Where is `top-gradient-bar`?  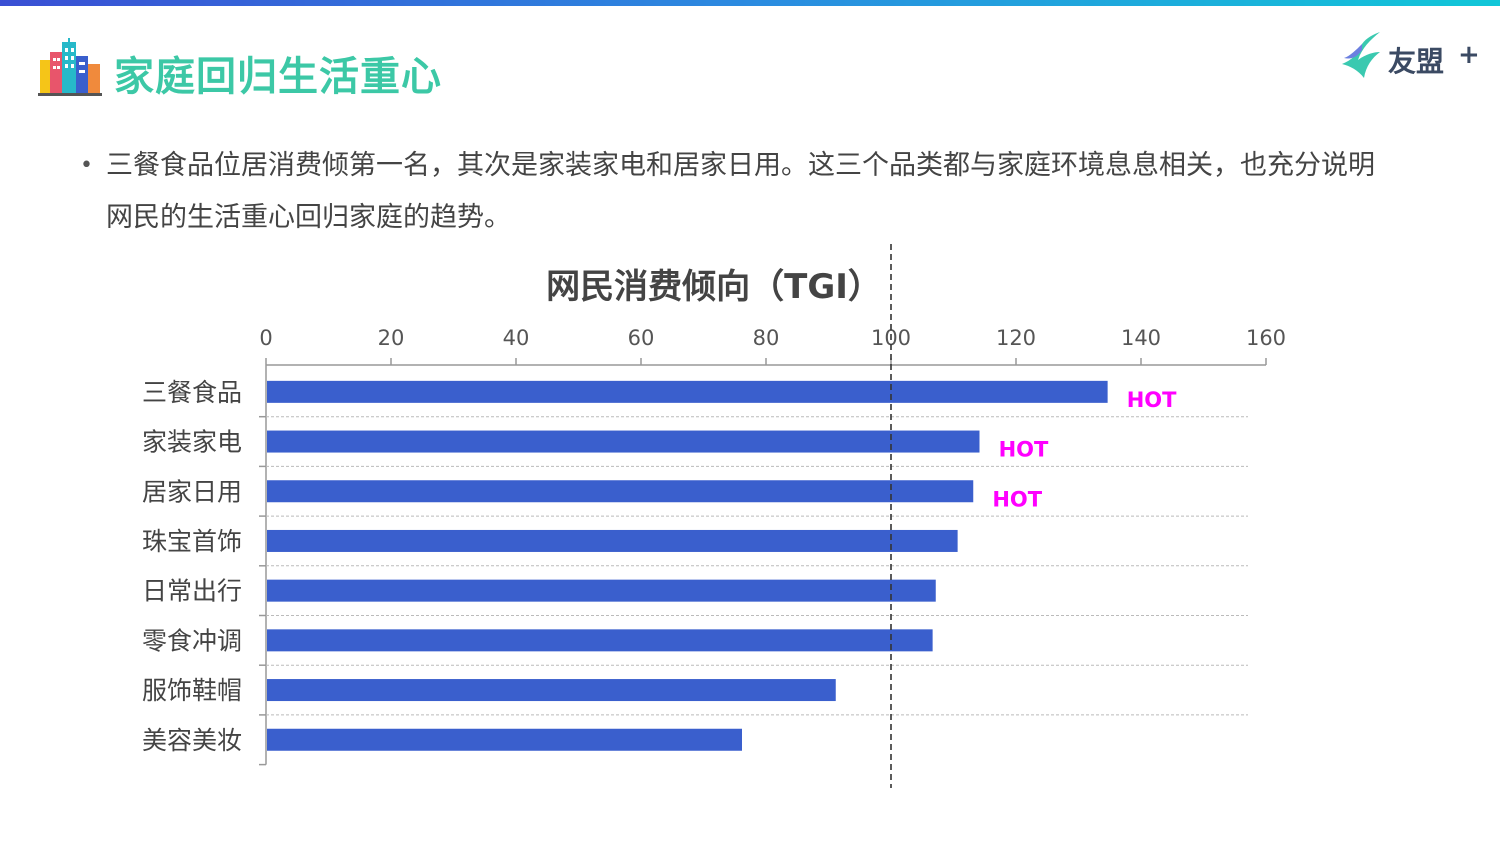
top-gradient-bar is located at coordinates (750, 3).